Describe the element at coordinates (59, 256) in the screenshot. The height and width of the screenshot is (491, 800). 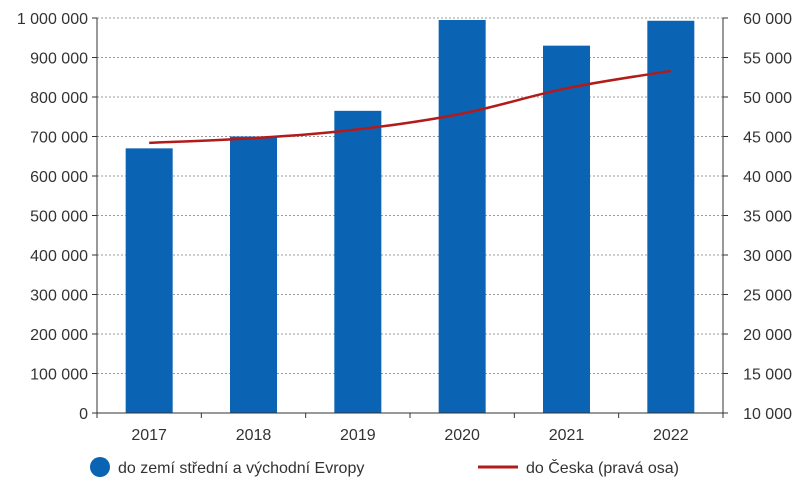
I see `left-tick-label: 400 000` at that location.